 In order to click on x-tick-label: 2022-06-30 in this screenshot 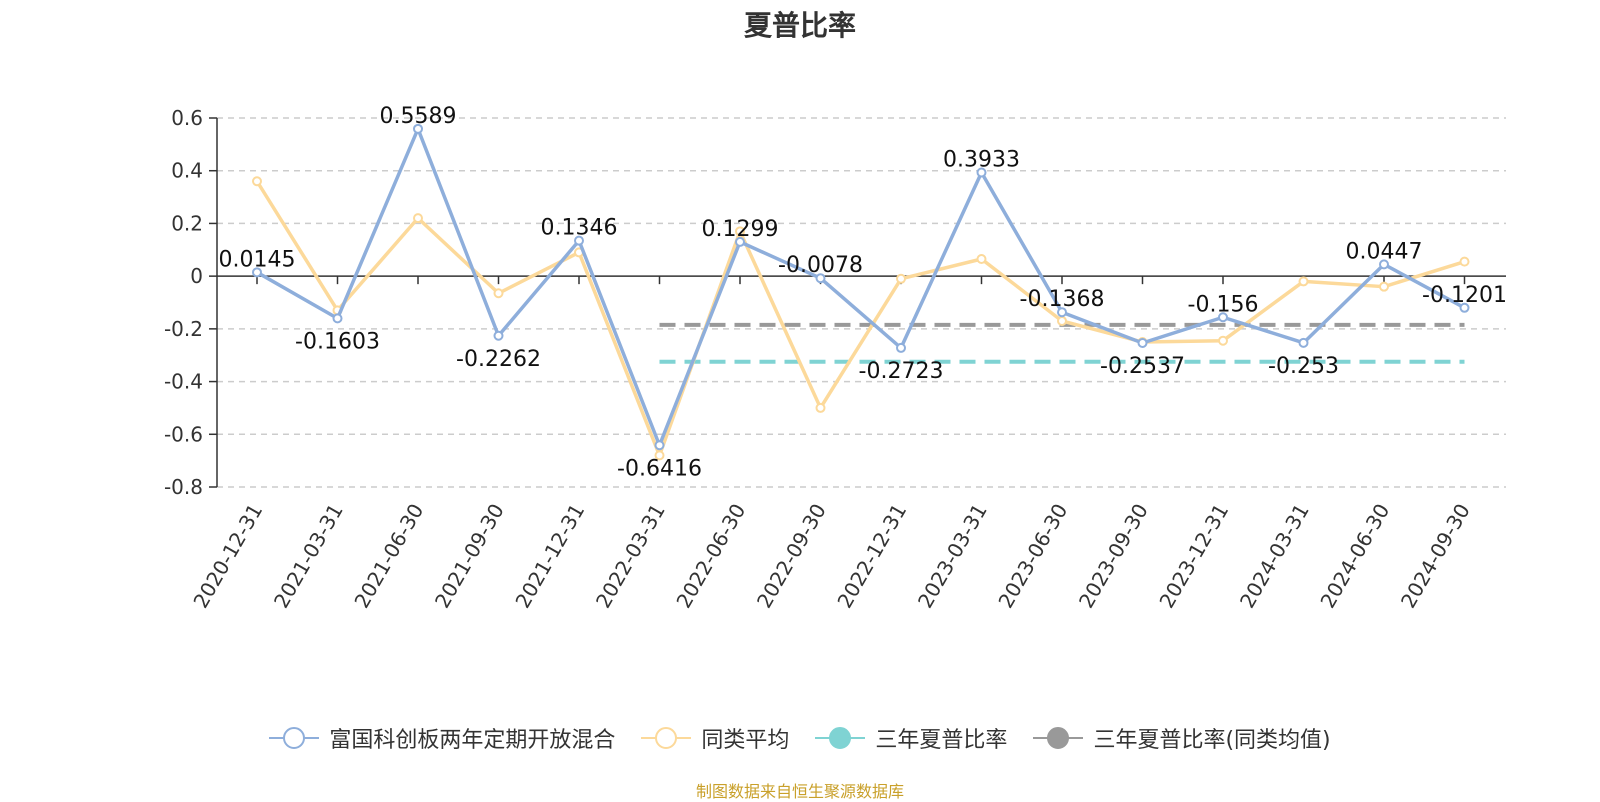, I will do `click(710, 556)`.